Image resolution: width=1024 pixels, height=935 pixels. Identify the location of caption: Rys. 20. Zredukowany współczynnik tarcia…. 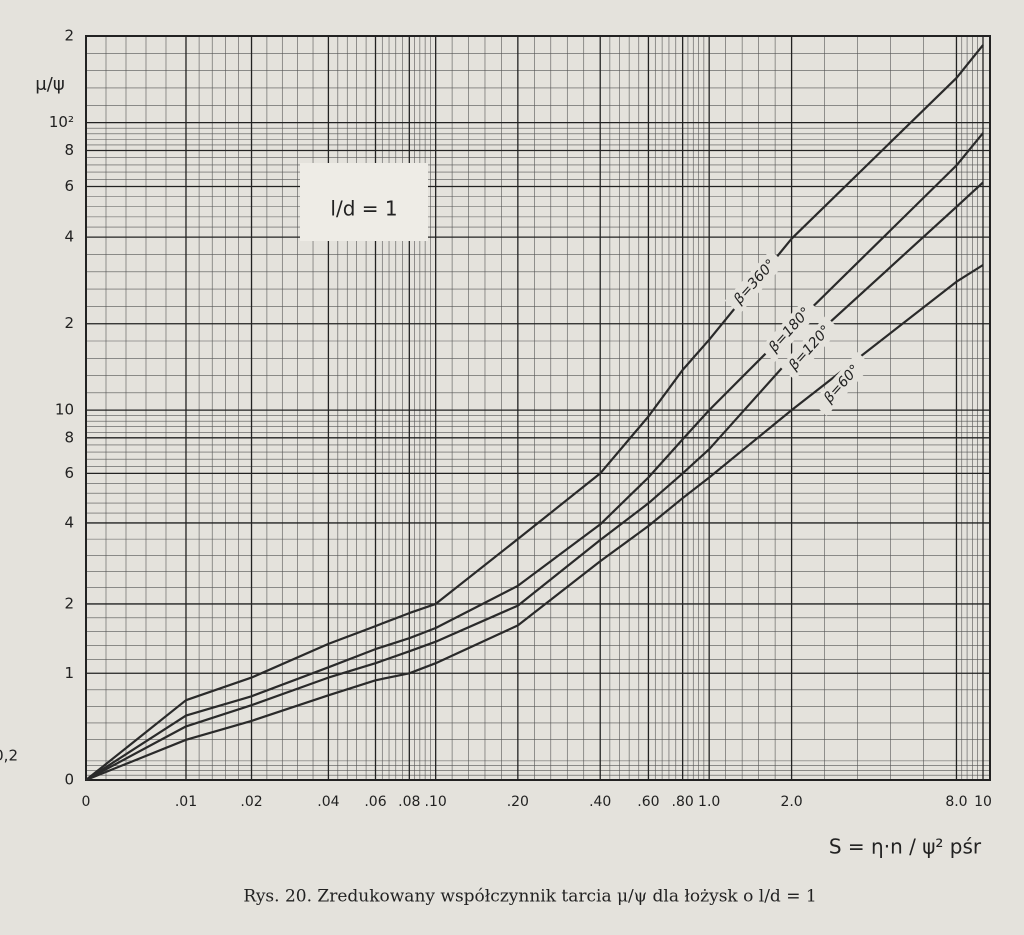
(529, 897).